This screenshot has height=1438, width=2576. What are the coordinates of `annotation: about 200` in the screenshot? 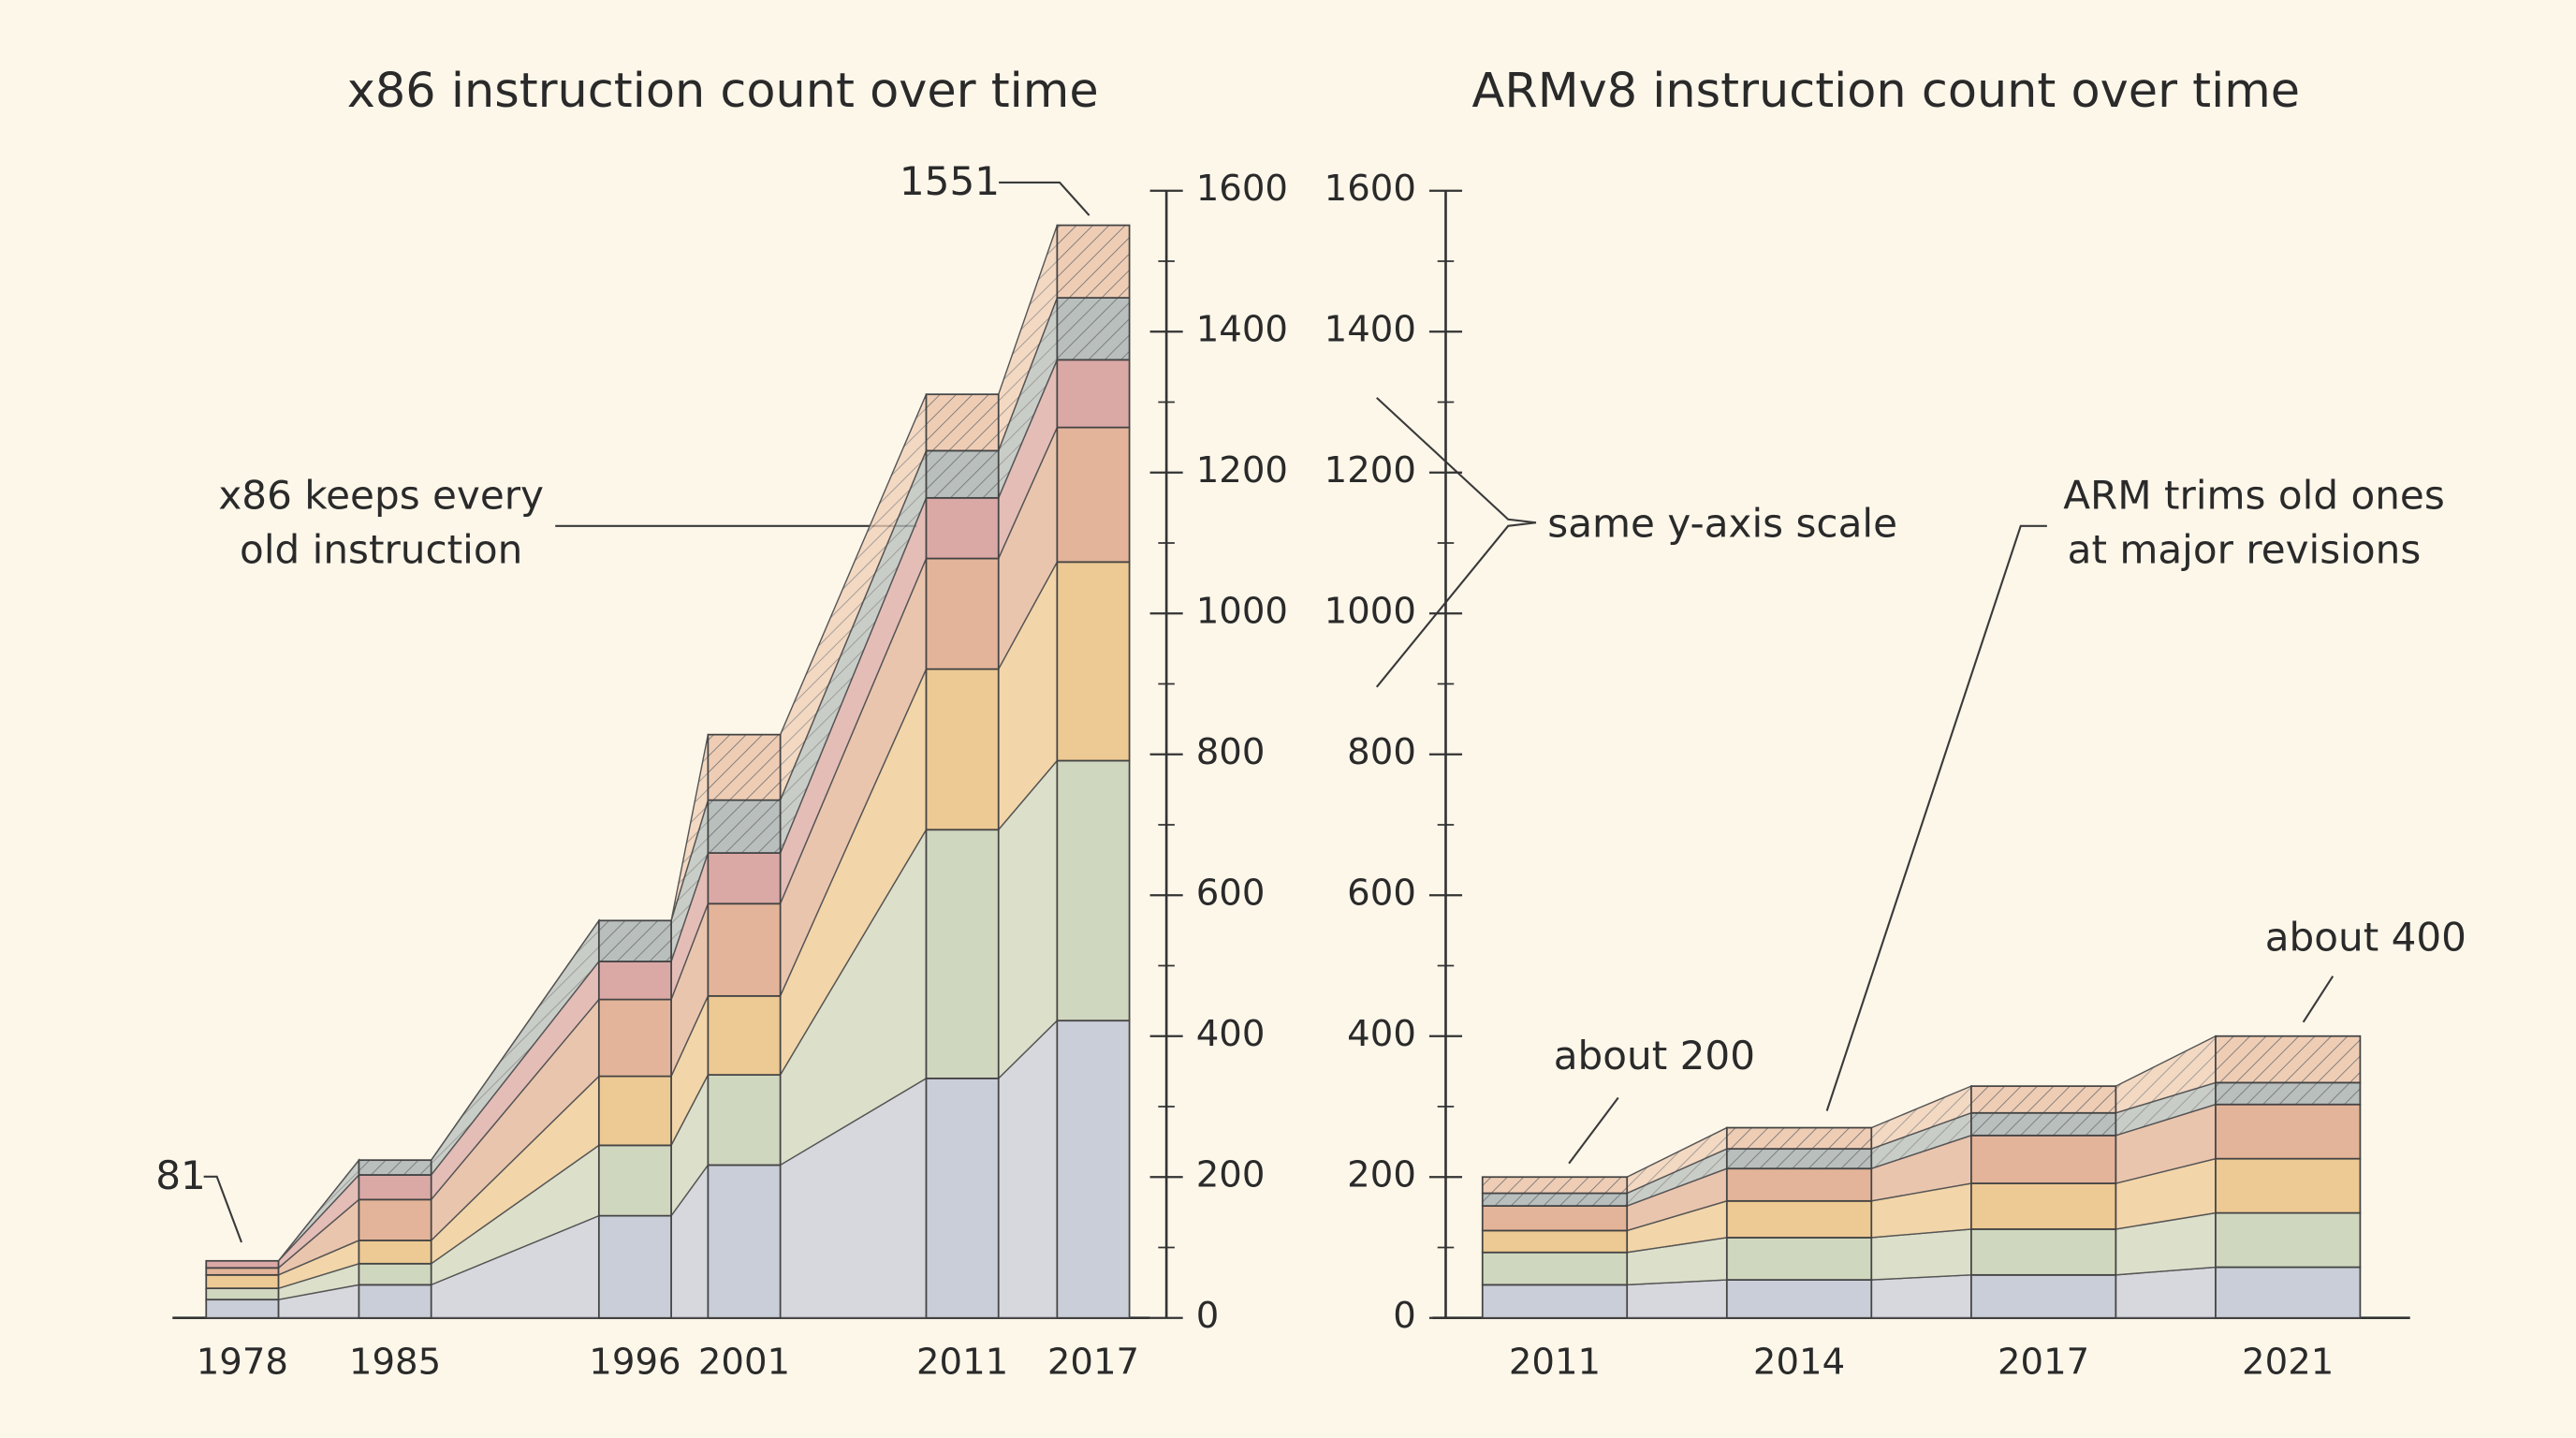 It's located at (1654, 1055).